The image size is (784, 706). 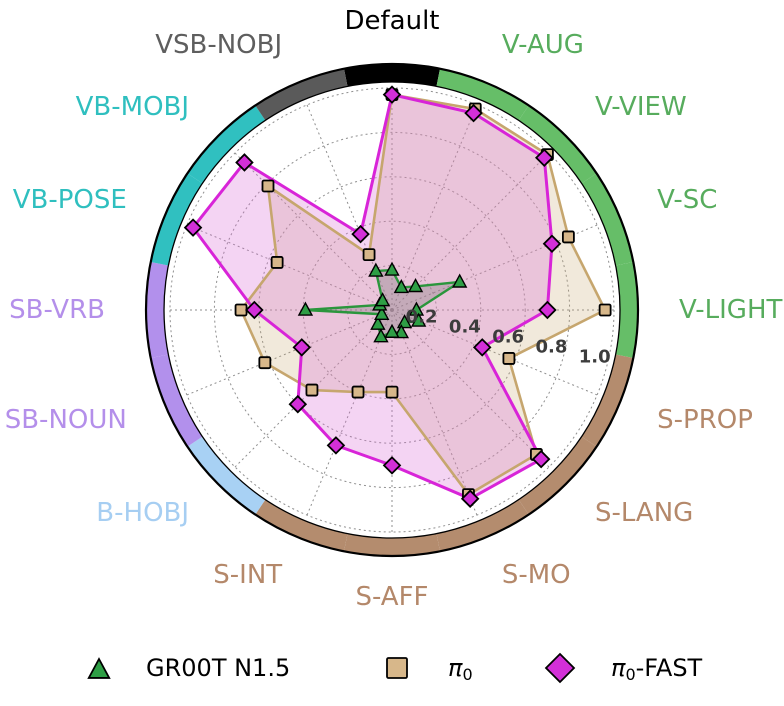 I want to click on legend-diamond-icon, so click(x=560, y=668).